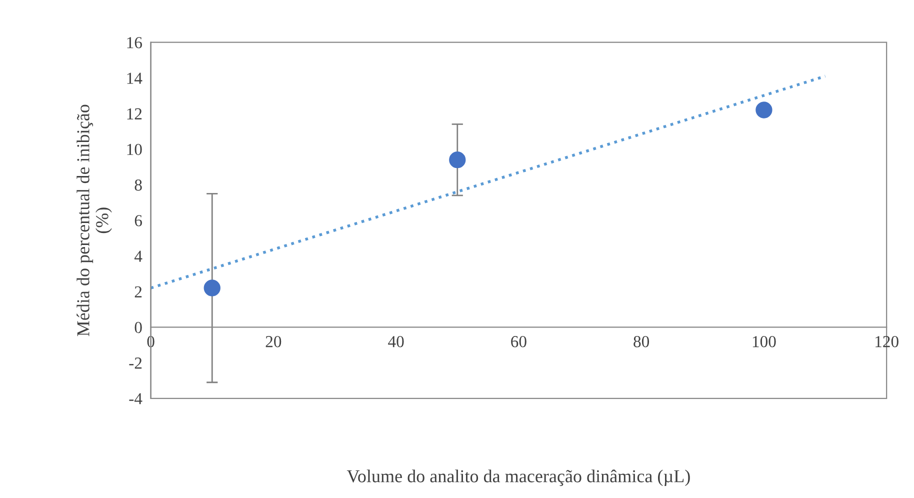  I want to click on y-tick-label: 4, so click(138, 256).